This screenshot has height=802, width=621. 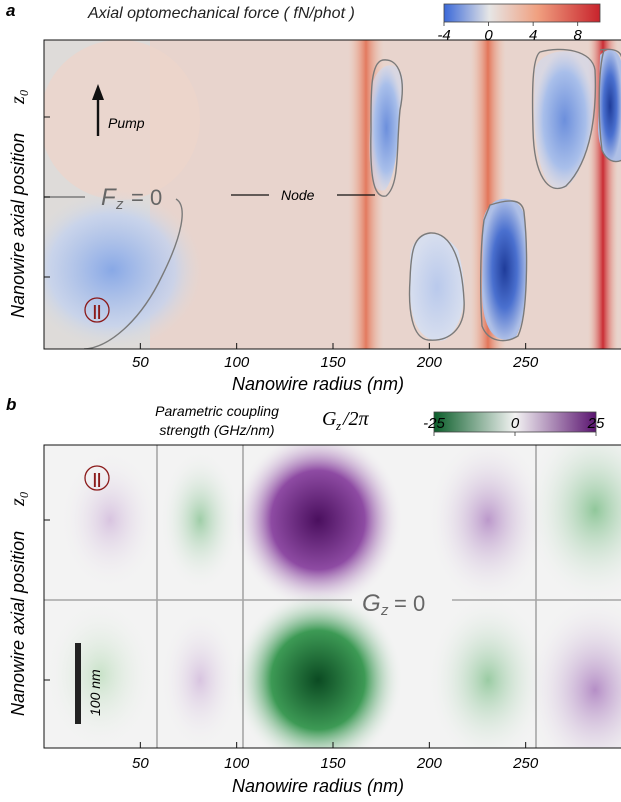 I want to click on panel-a-ylabel: Nanowire axial position, so click(x=18, y=225).